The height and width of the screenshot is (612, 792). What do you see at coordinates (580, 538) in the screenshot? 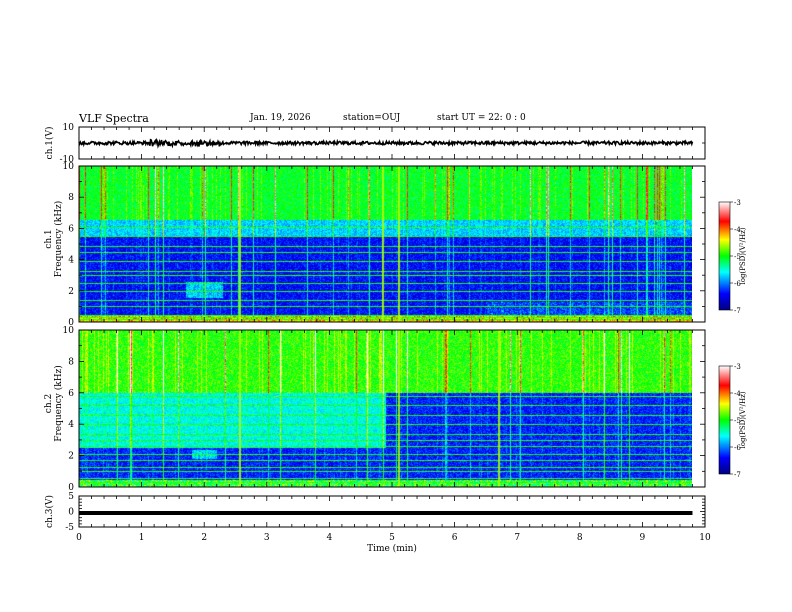
I see `x-tick-label: 8` at bounding box center [580, 538].